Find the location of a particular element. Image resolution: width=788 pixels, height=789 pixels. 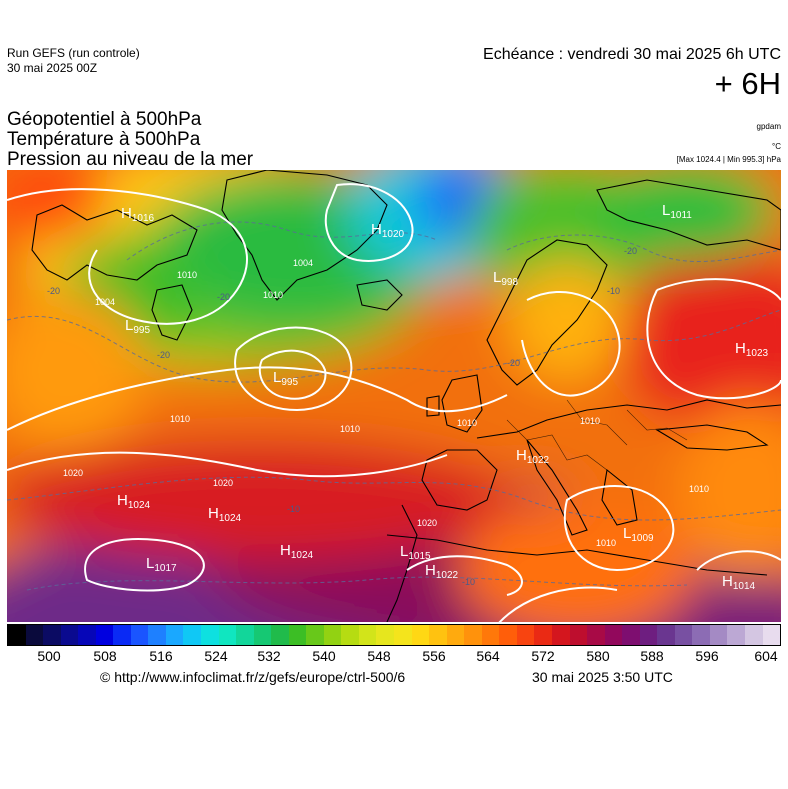

title-pressure: Pression au niveau de la mer is located at coordinates (130, 159).